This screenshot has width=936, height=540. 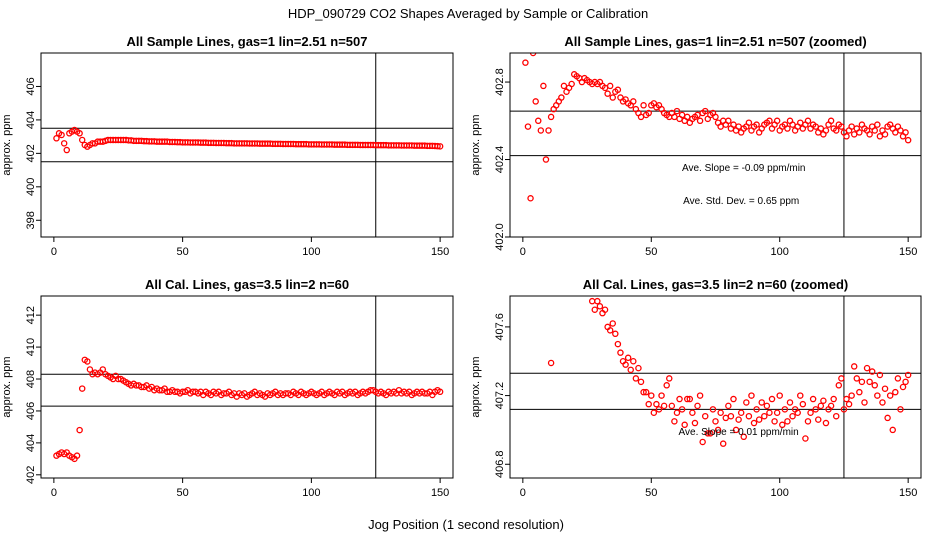 What do you see at coordinates (500, 237) in the screenshot?
I see `y-tick-label: 402.0` at bounding box center [500, 237].